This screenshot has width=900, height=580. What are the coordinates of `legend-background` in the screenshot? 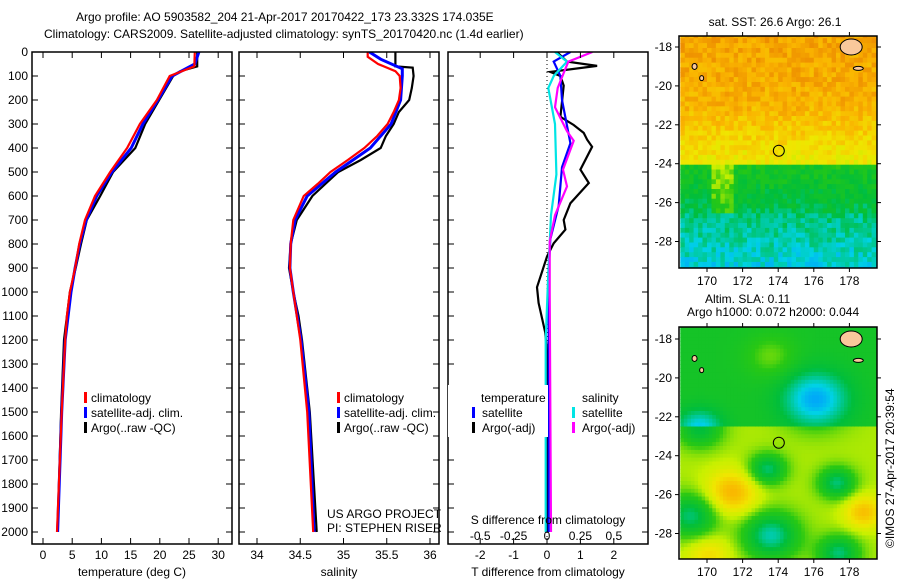 It's located at (603, 411).